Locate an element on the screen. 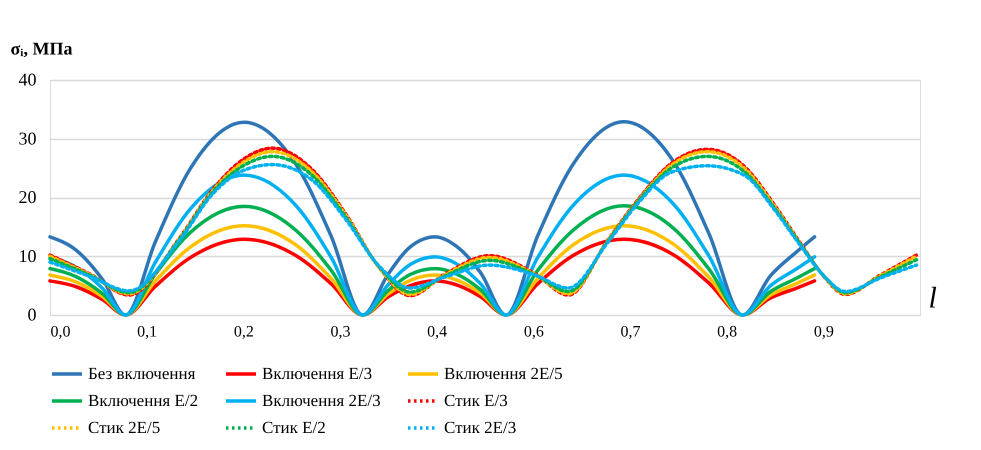 Image resolution: width=981 pixels, height=450 pixels. x-tick-label: 0,6 is located at coordinates (534, 332).